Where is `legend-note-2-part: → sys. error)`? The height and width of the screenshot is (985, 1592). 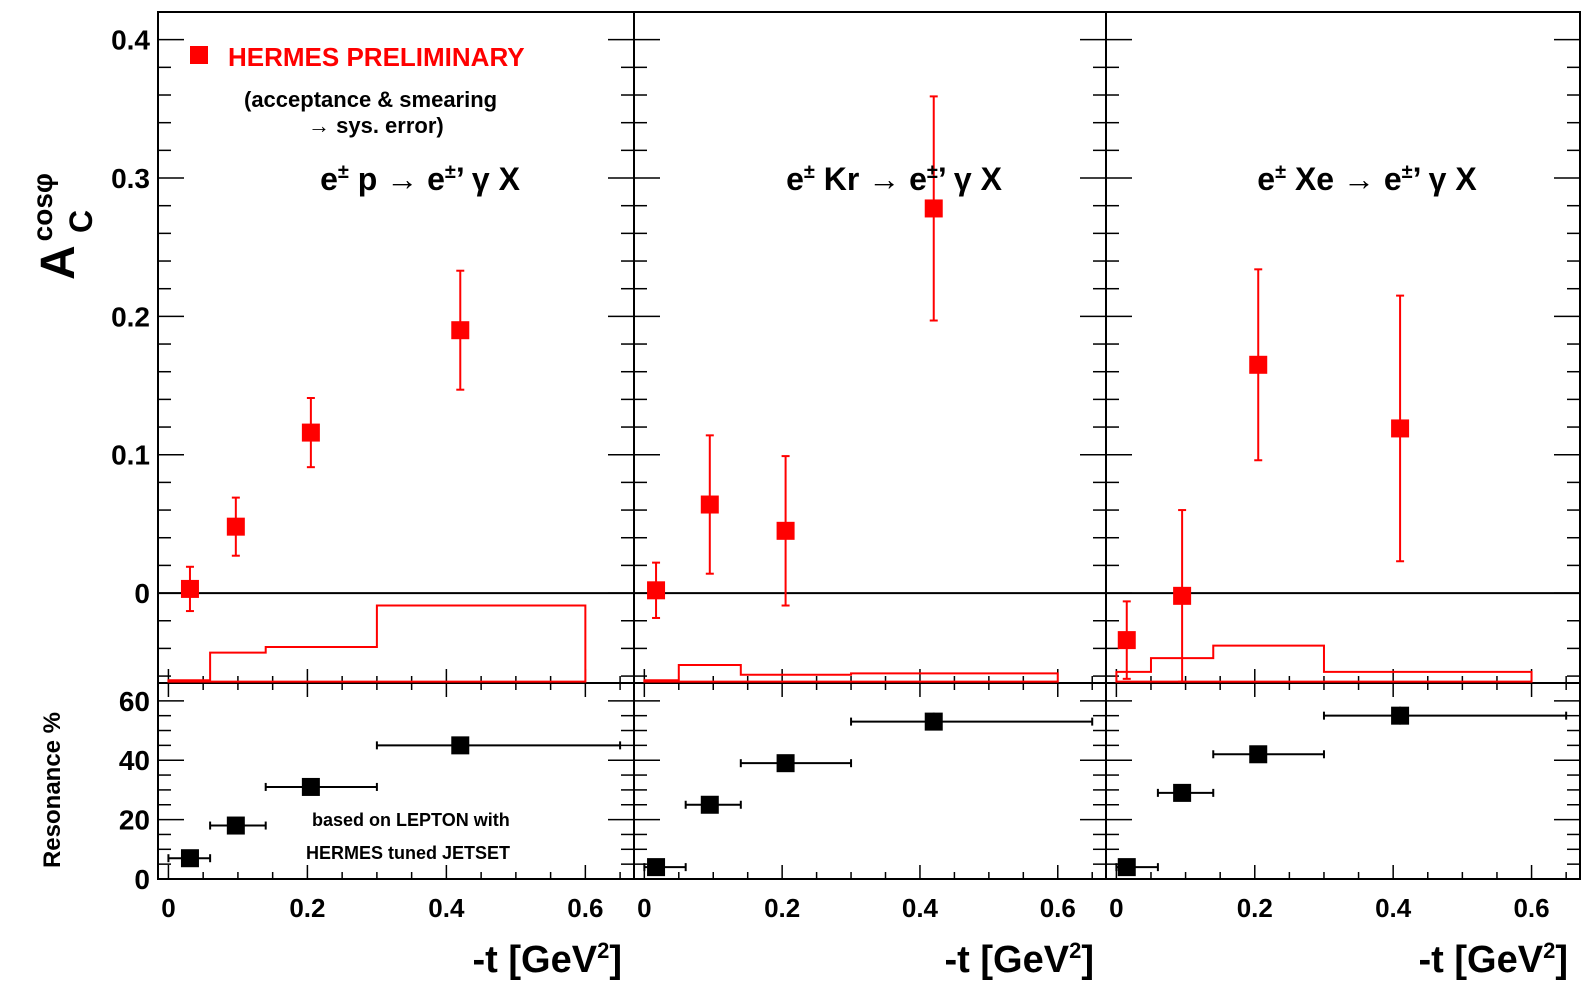 legend-note-2-part: → sys. error) is located at coordinates (376, 125).